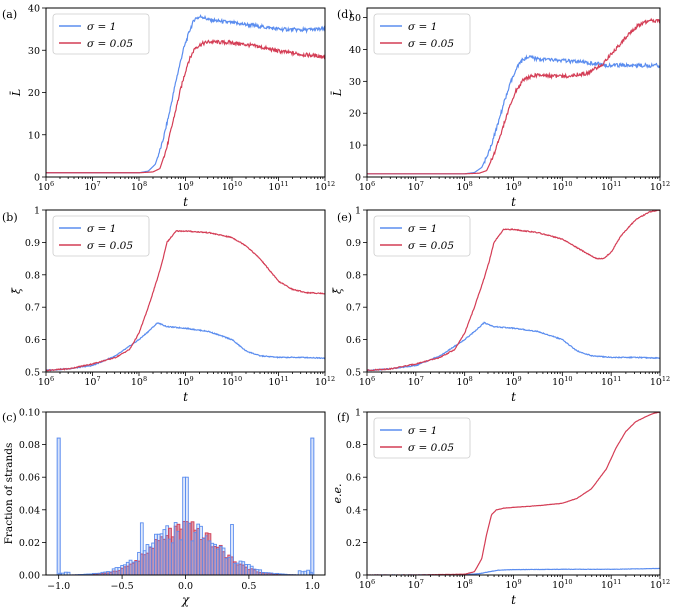 The image size is (676, 612). I want to click on plot-area-c, so click(185, 506).